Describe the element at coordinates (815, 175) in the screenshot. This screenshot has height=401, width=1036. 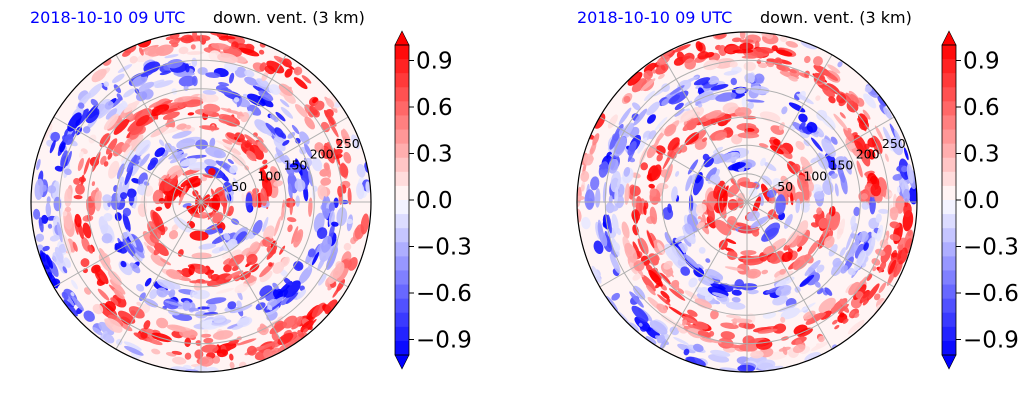
I see `radial-tick-label: 100` at that location.